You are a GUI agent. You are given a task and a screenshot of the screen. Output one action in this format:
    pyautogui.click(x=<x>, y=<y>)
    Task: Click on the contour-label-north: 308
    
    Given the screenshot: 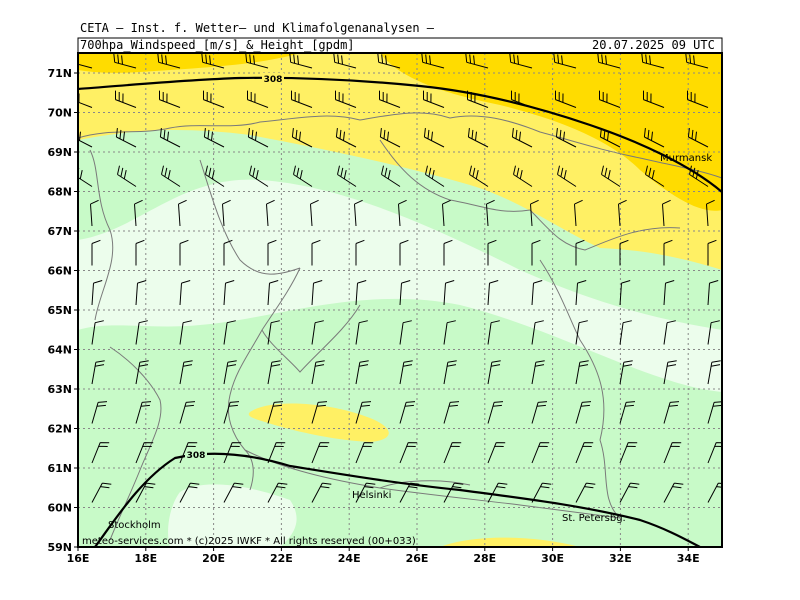 What is the action you would take?
    pyautogui.click(x=273, y=80)
    